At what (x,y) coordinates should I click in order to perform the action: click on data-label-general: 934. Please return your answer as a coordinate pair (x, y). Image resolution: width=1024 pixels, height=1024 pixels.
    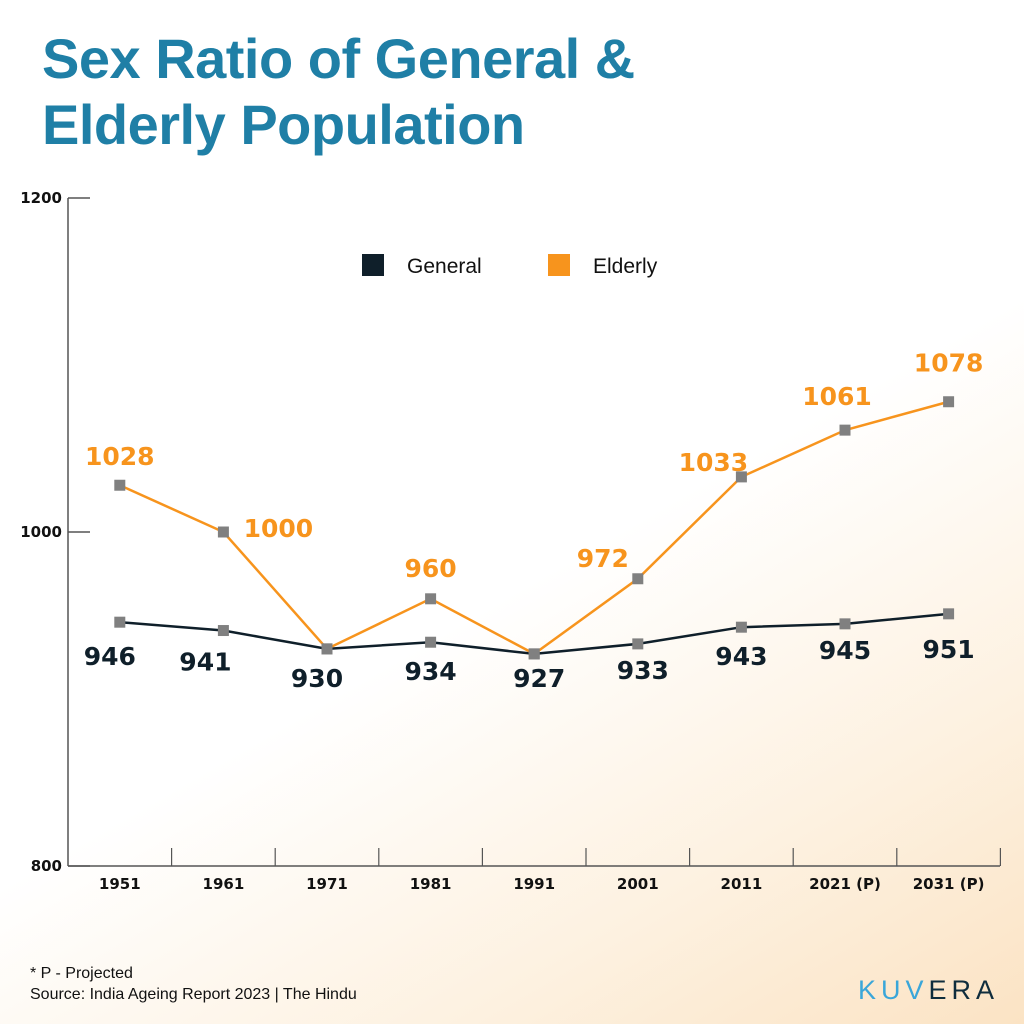
    Looking at the image, I should click on (431, 671).